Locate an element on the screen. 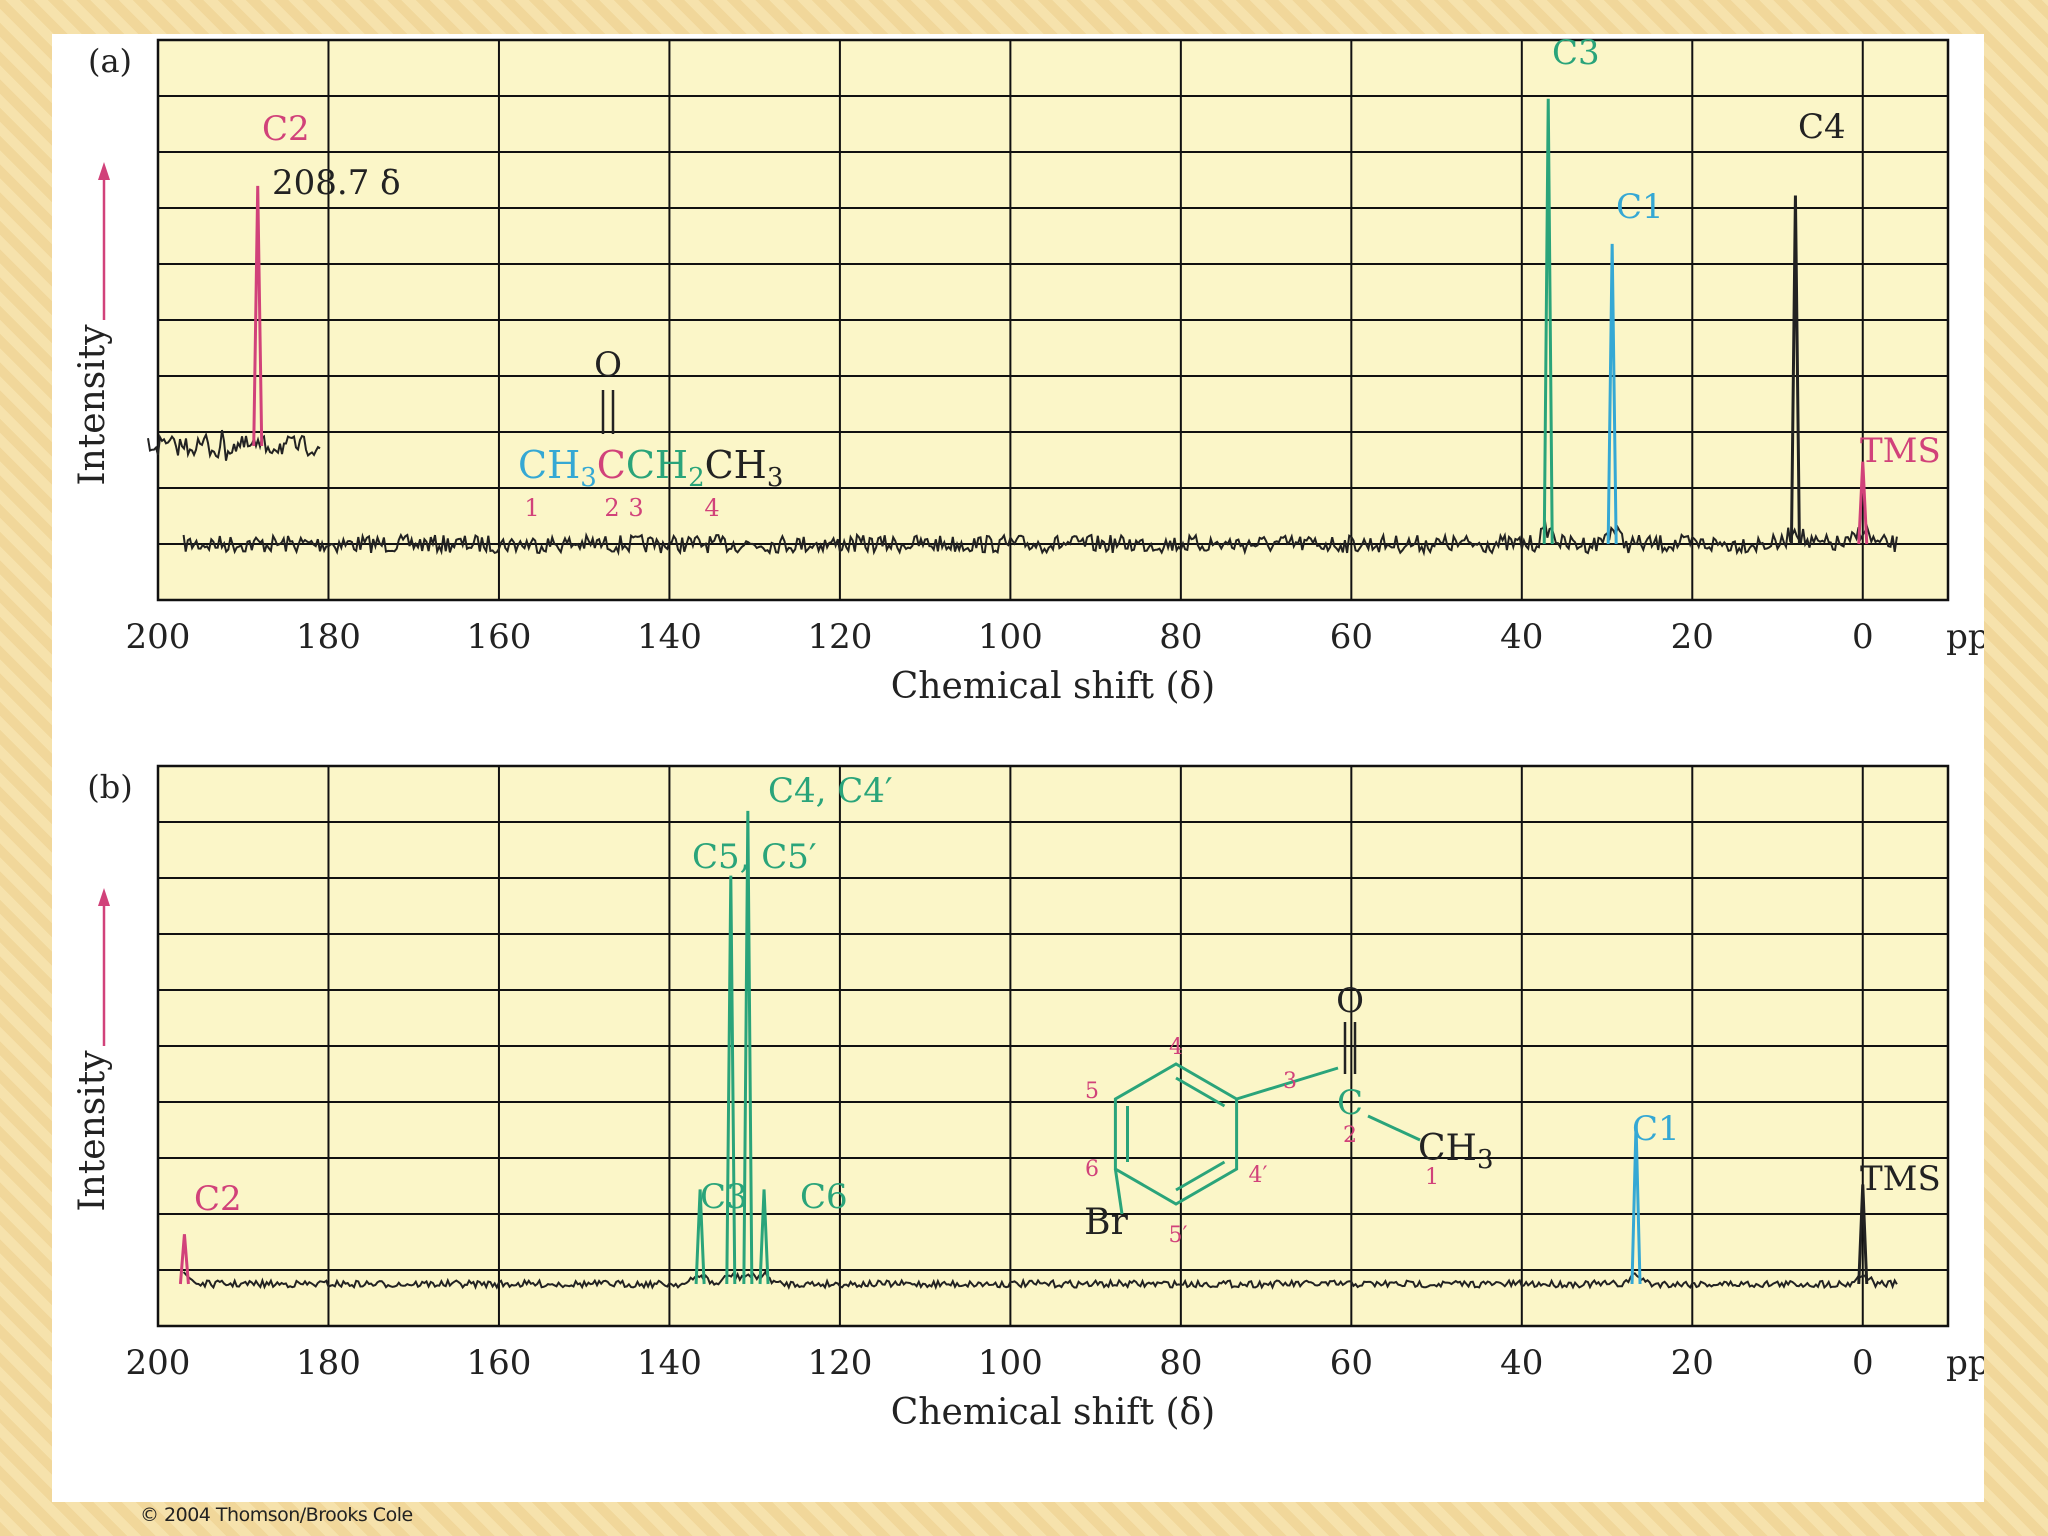  atom-number: 4′ is located at coordinates (1258, 1175).